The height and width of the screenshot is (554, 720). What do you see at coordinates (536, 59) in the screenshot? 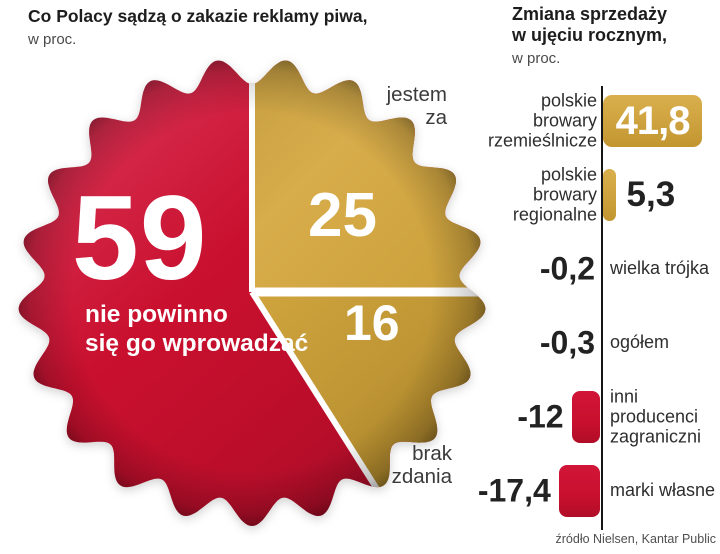
I see `bar-subtitle: w proc.` at bounding box center [536, 59].